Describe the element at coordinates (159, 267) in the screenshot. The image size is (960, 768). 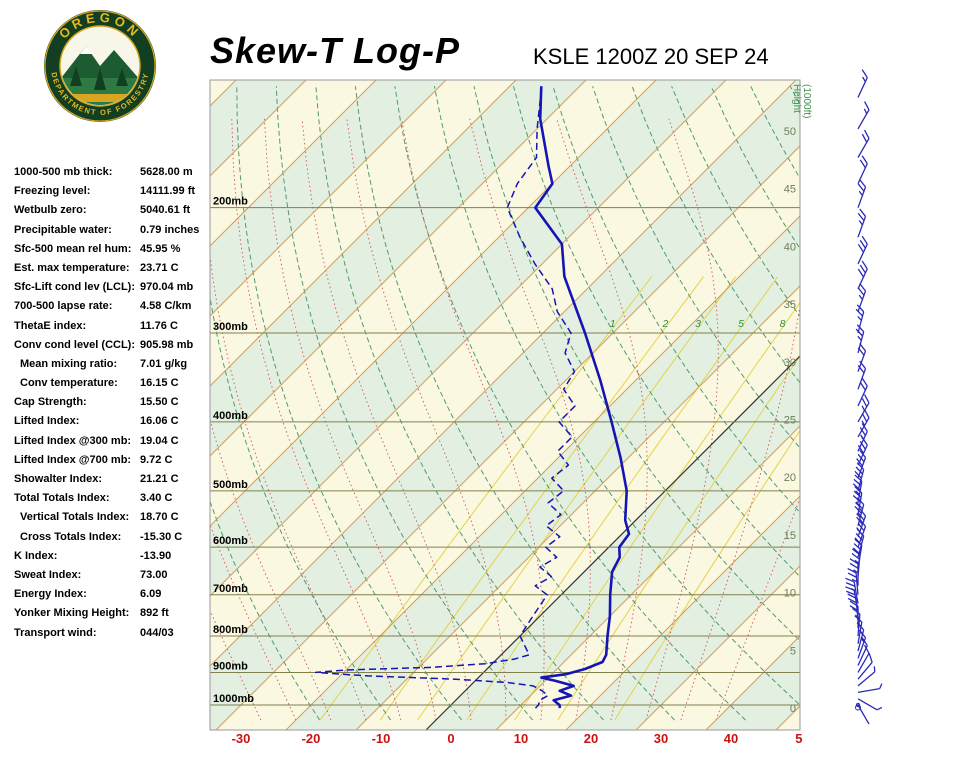
I see `stat-value: 23.71 C` at that location.